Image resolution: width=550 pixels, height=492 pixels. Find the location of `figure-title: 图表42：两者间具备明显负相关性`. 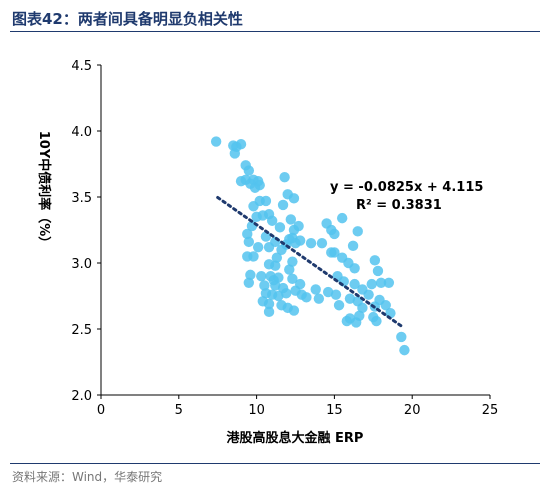

figure-title: 图表42：两者间具备明显负相关性 is located at coordinates (127, 19).